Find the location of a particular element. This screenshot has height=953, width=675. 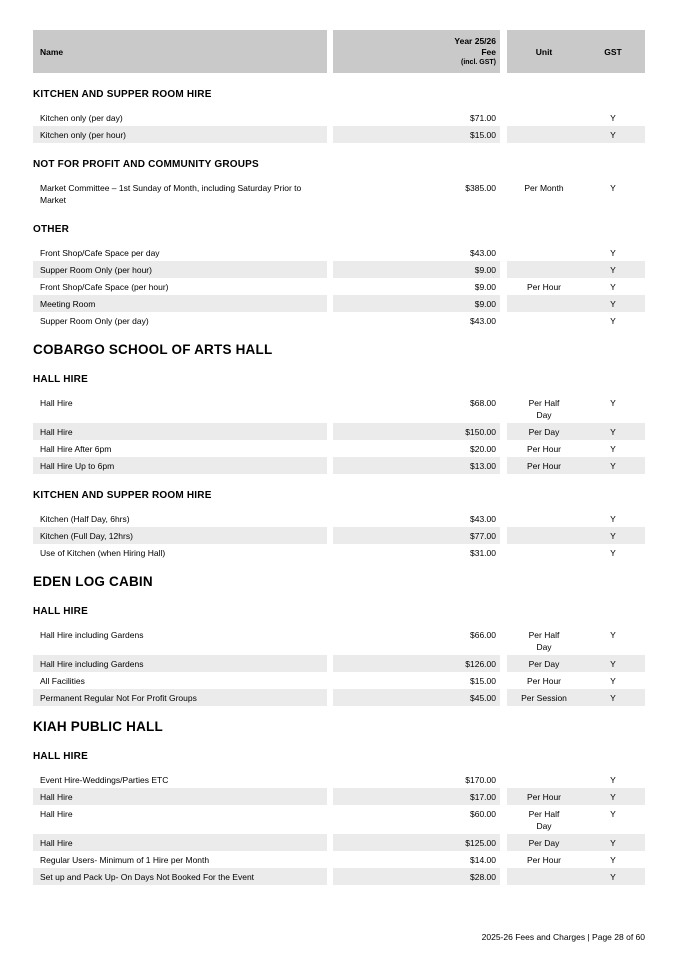

page-footer: 2025-26 Fees and Charges | Page 28 of 60 is located at coordinates (563, 937).